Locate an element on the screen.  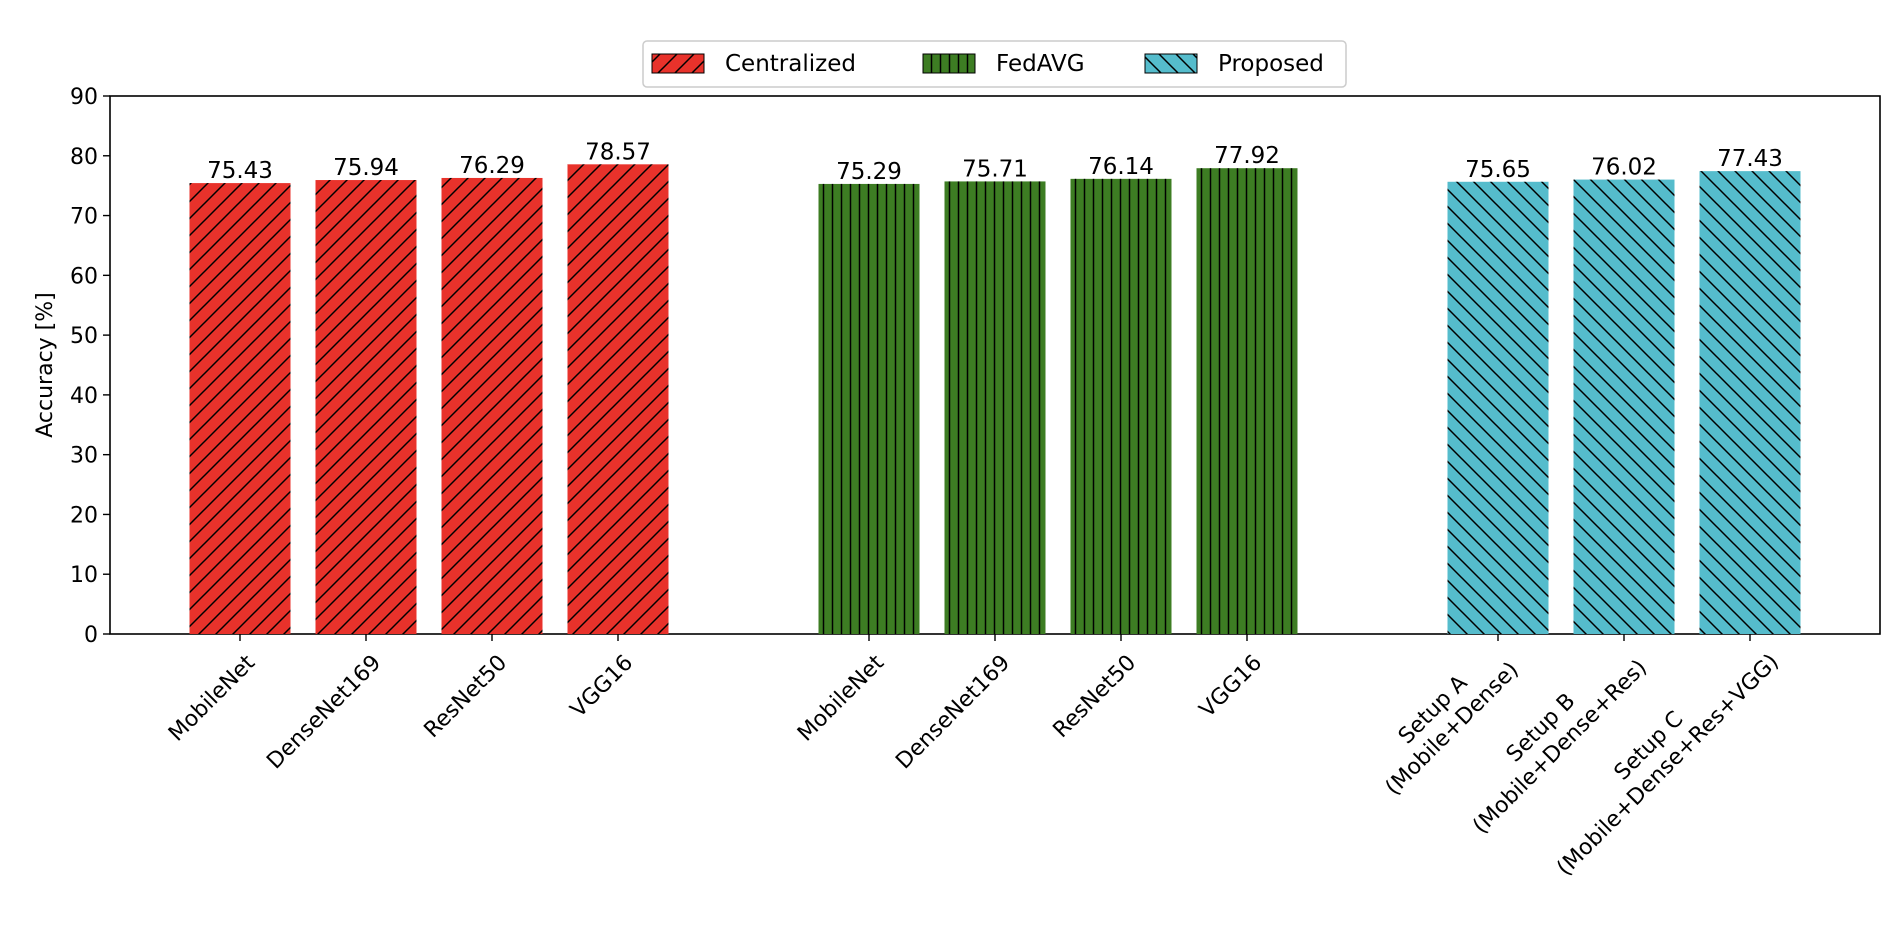
x-tick-label: Setup A(Mobile+Dense) is located at coordinates (1443, 719).